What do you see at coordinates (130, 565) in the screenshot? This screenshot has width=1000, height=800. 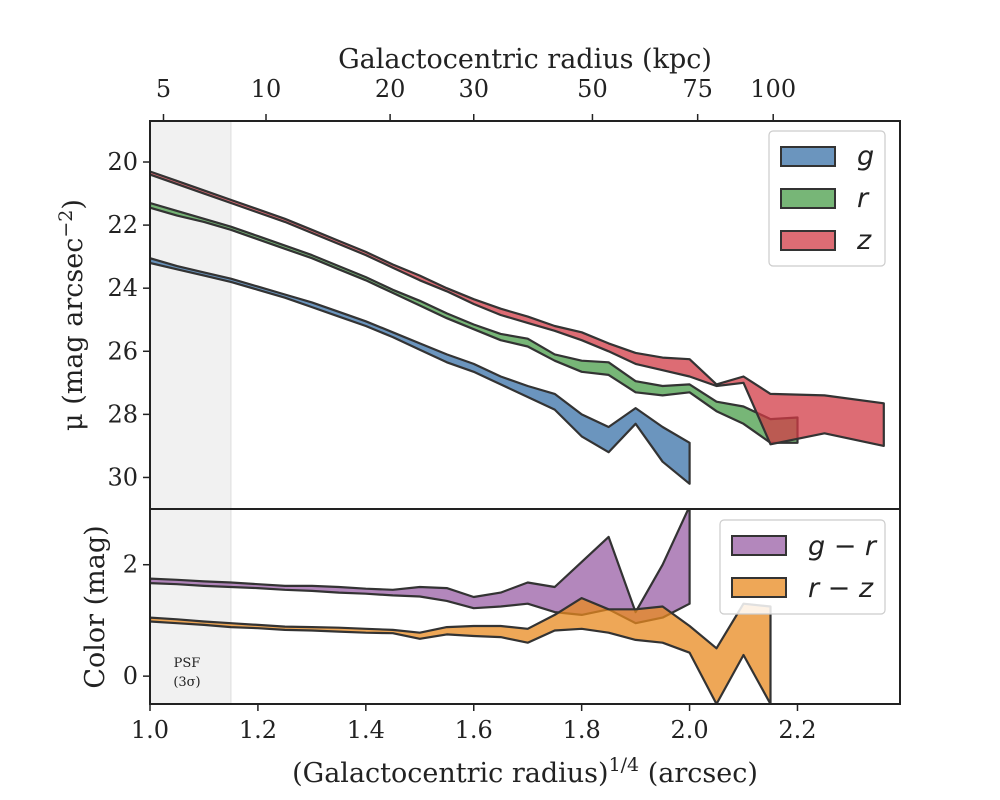 I see `bottom-y-tick-label: 2` at bounding box center [130, 565].